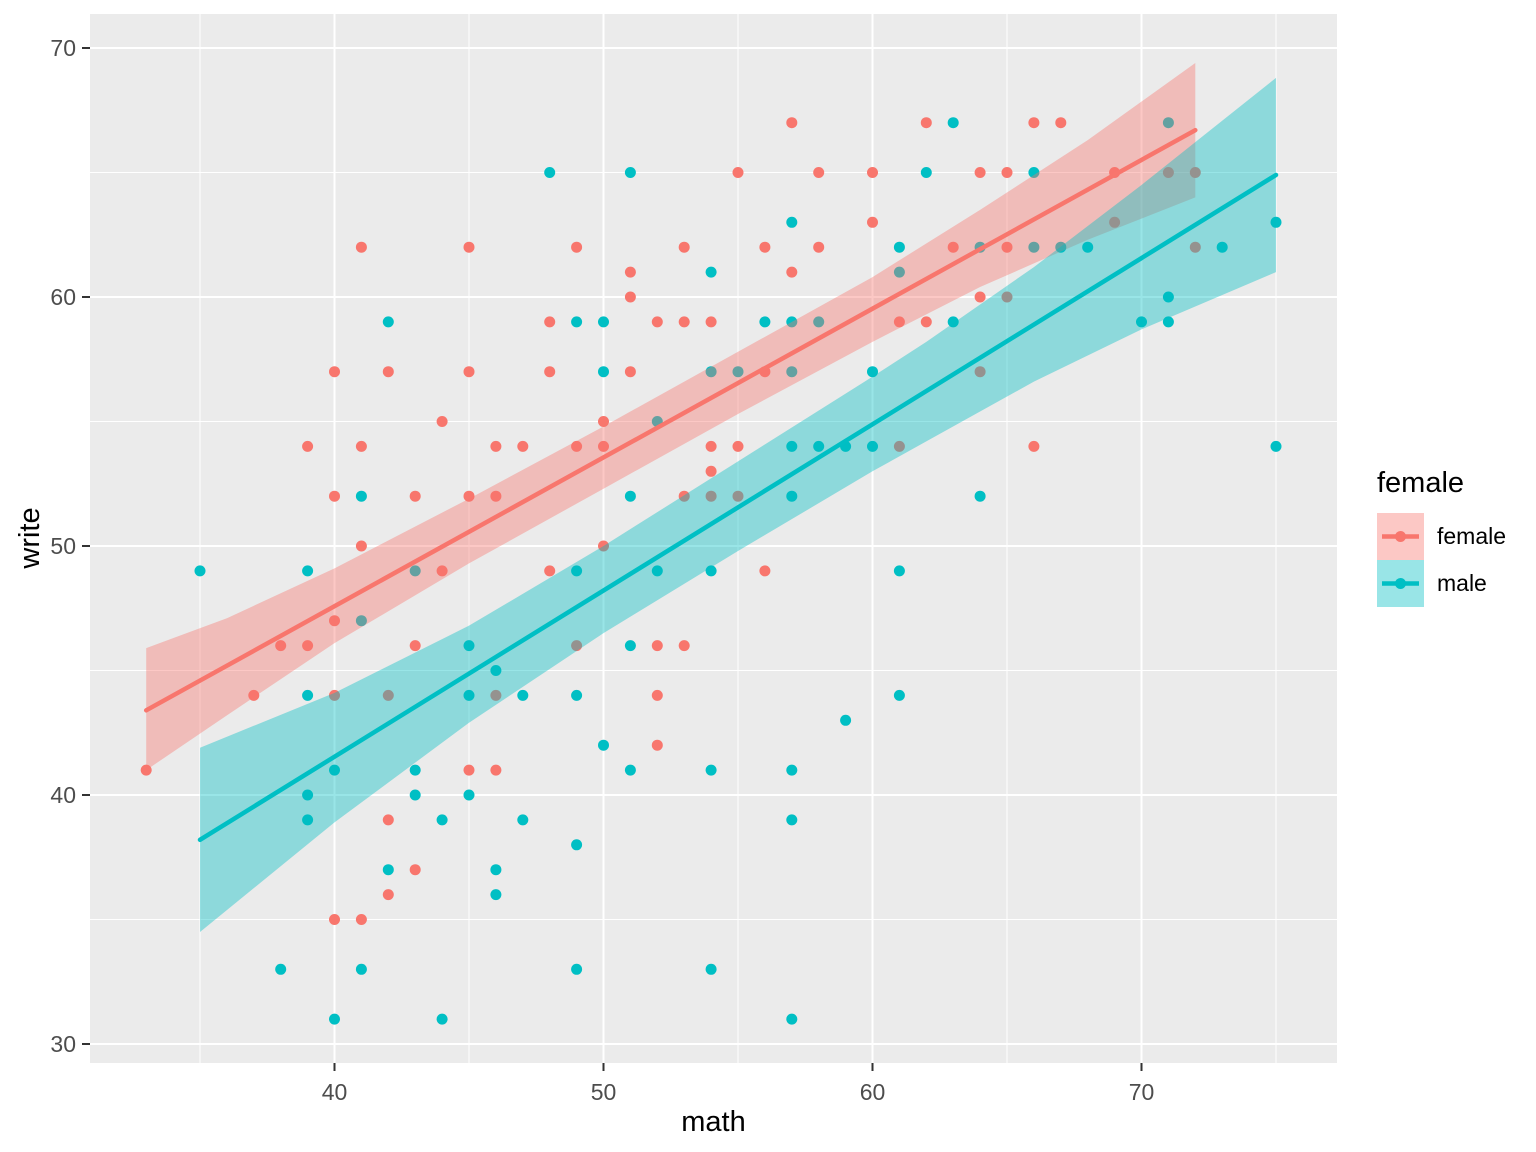 Image resolution: width=1536 pixels, height=1152 pixels. Describe the element at coordinates (335, 1092) in the screenshot. I see `x-tick-label: 40` at that location.